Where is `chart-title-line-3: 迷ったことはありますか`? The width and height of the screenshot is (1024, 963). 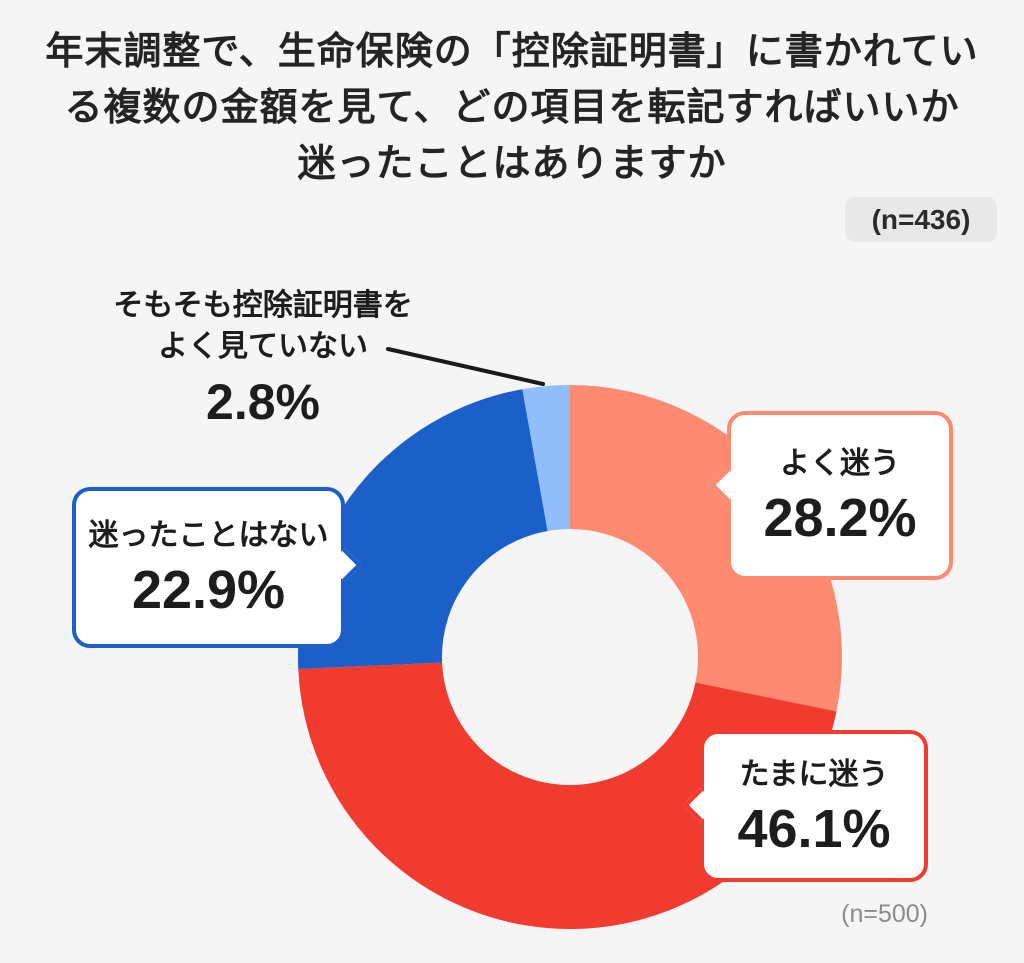
chart-title-line-3: 迷ったことはありますか is located at coordinates (512, 164).